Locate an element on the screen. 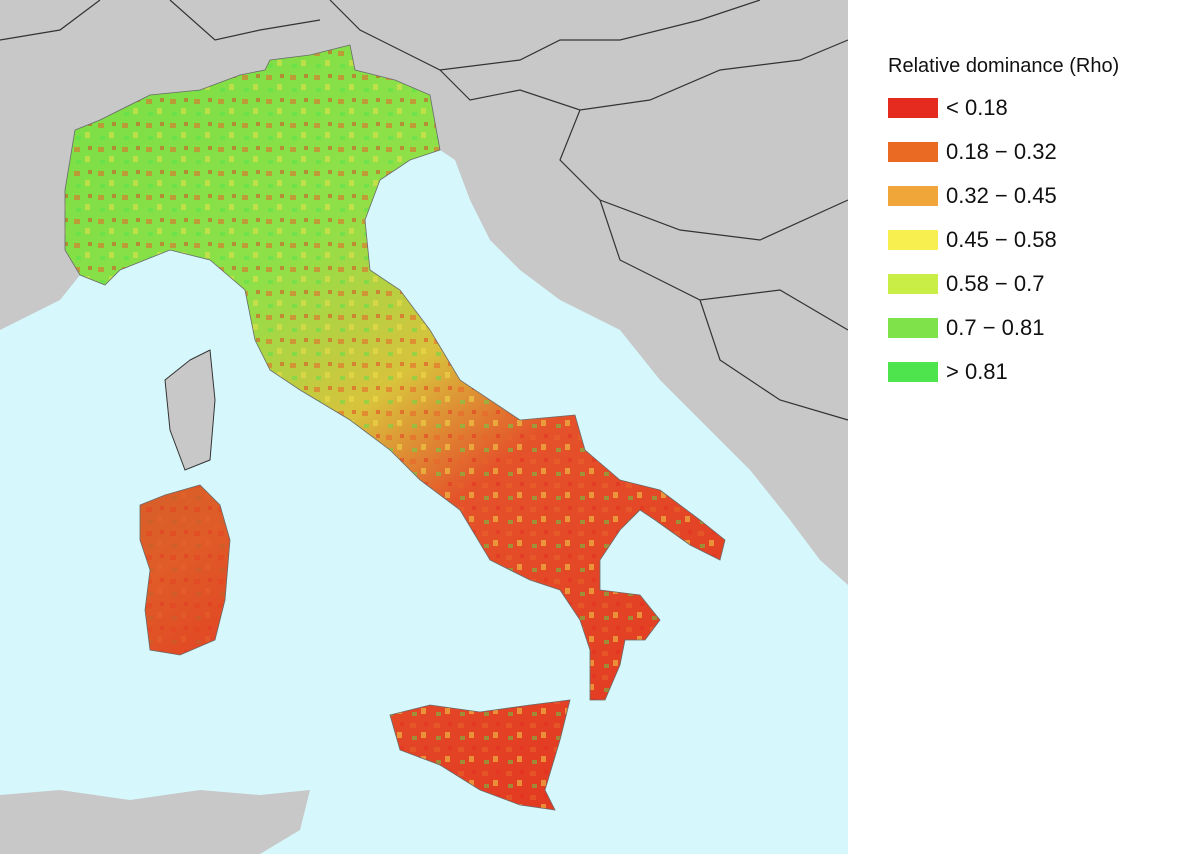 The height and width of the screenshot is (854, 1198). legend-label: 0.7 − 0.81 is located at coordinates (995, 327).